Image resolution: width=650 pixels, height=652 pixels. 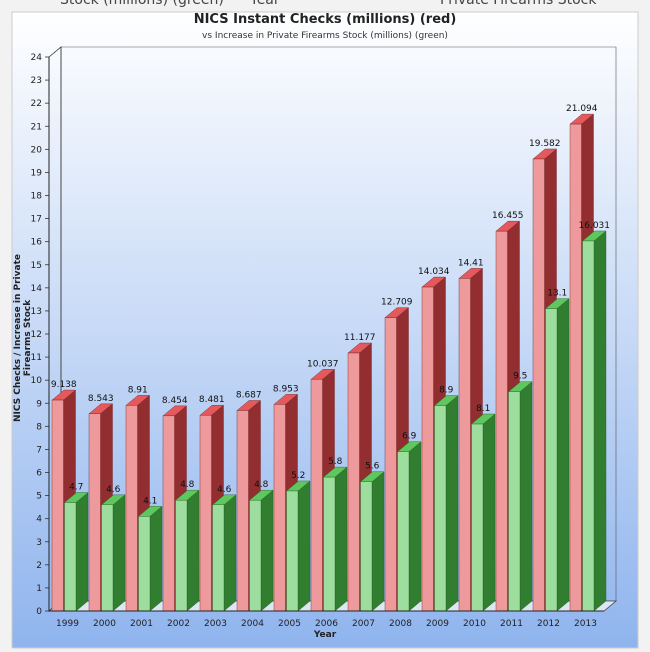 What do you see at coordinates (37, 289) in the screenshot?
I see `y-tick-label: 14` at bounding box center [37, 289].